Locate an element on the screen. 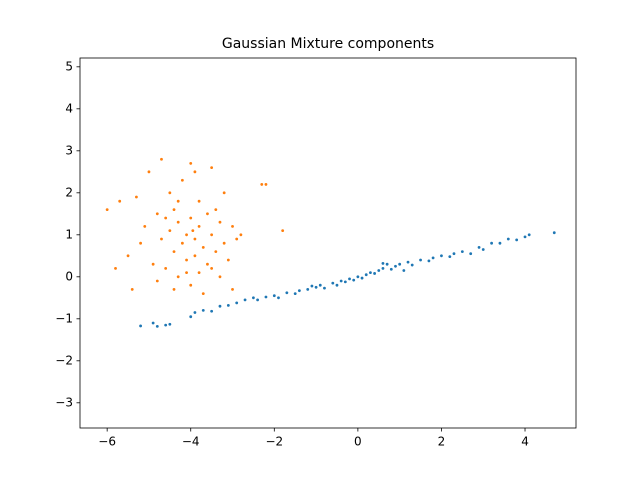  y-tick-label: 4 is located at coordinates (69, 108).